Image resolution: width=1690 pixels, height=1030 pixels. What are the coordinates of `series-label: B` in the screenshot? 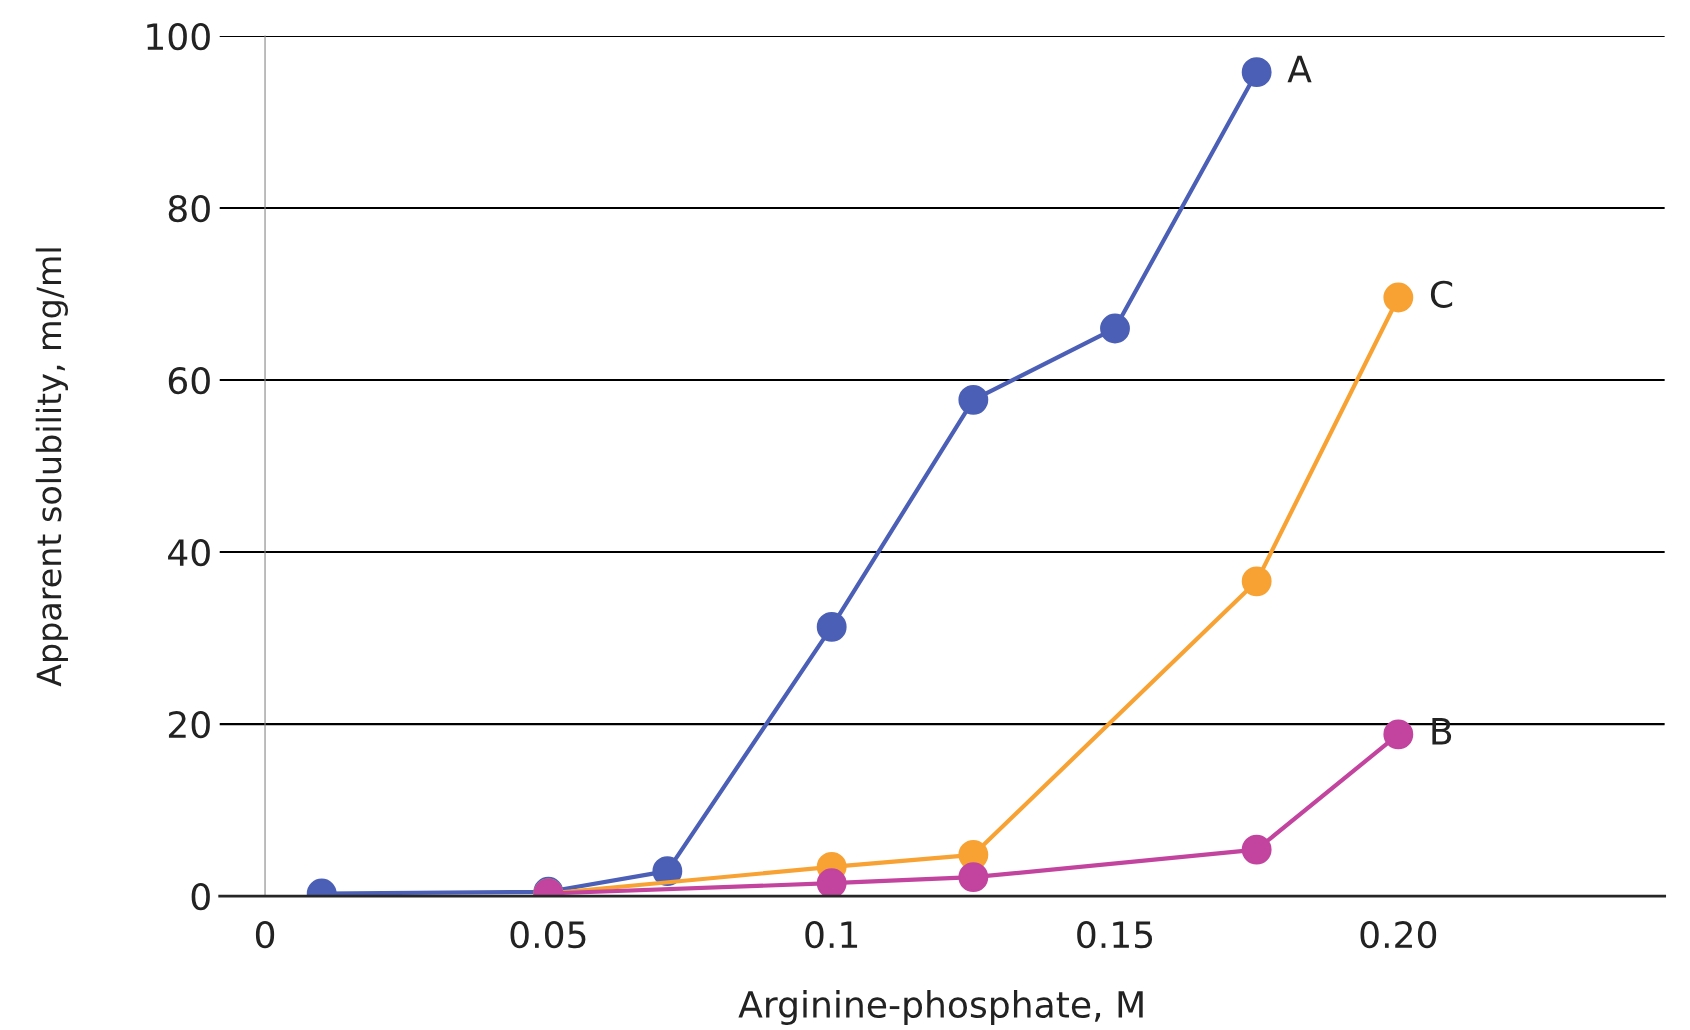 It's located at (1442, 731).